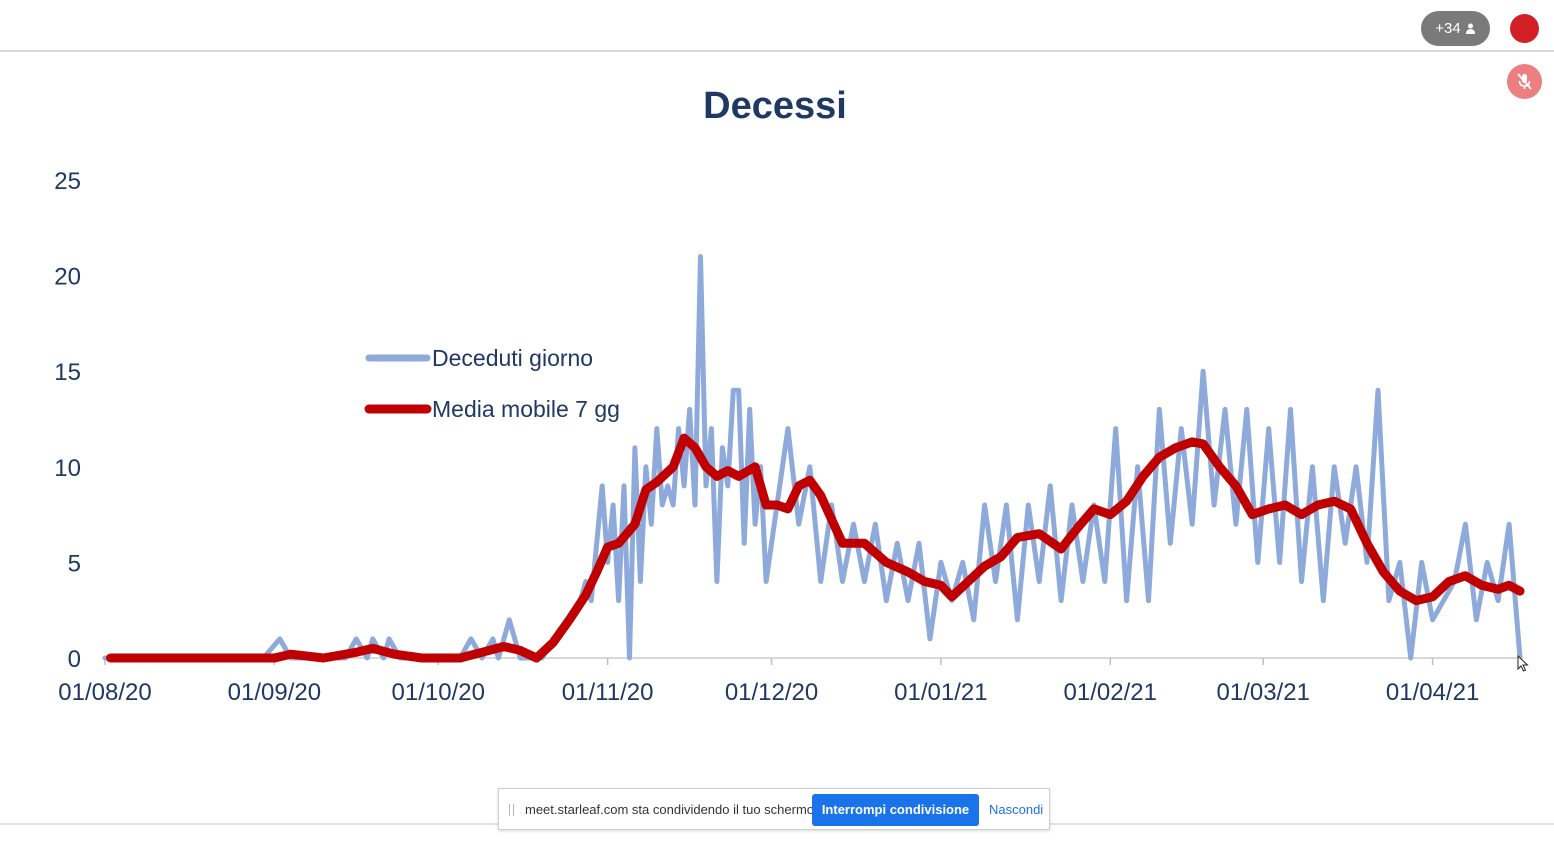  Describe the element at coordinates (67, 468) in the screenshot. I see `y-tick-label: 10` at that location.